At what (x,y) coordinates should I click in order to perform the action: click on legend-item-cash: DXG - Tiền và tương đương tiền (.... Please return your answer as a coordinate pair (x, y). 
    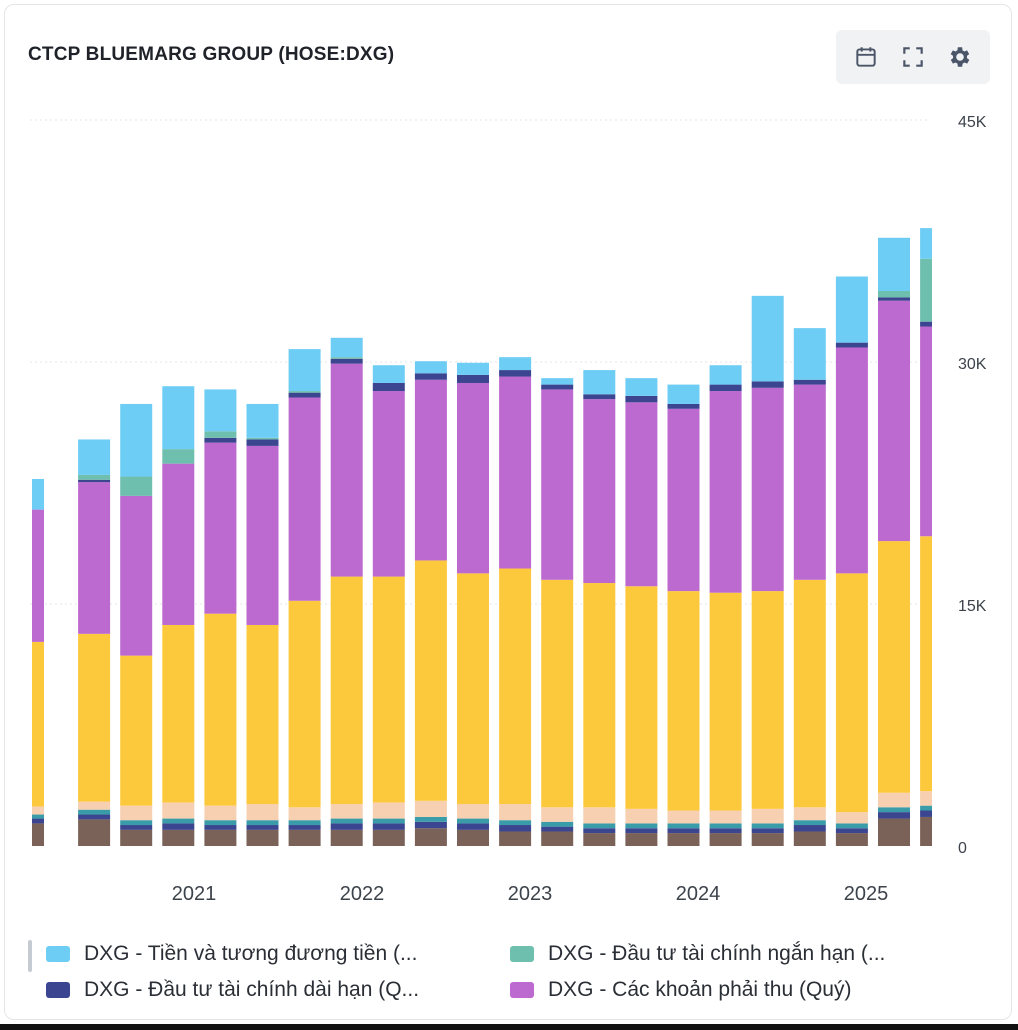
    Looking at the image, I should click on (231, 954).